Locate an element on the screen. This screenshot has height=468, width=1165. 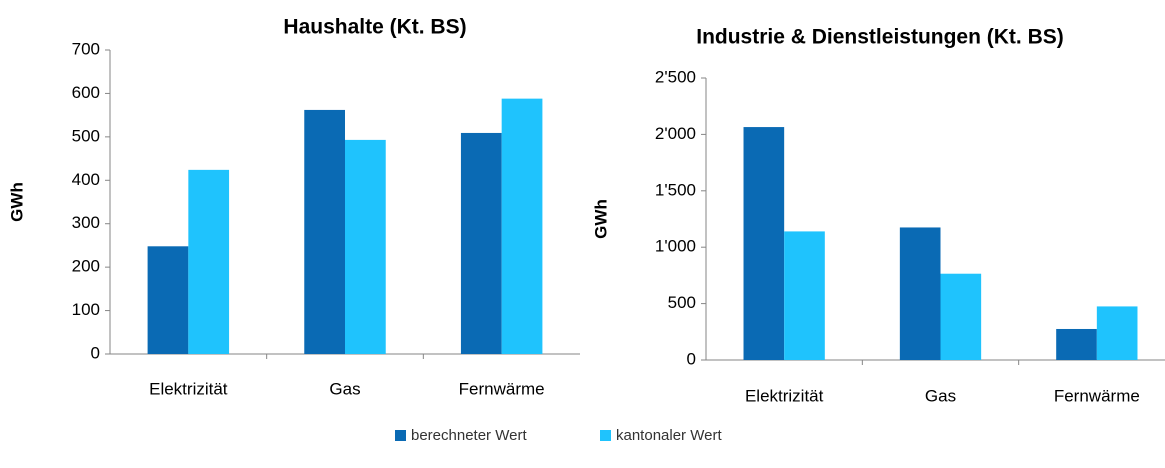
chart-title: Industrie & Dienstleistungen (Kt. BS) is located at coordinates (880, 37).